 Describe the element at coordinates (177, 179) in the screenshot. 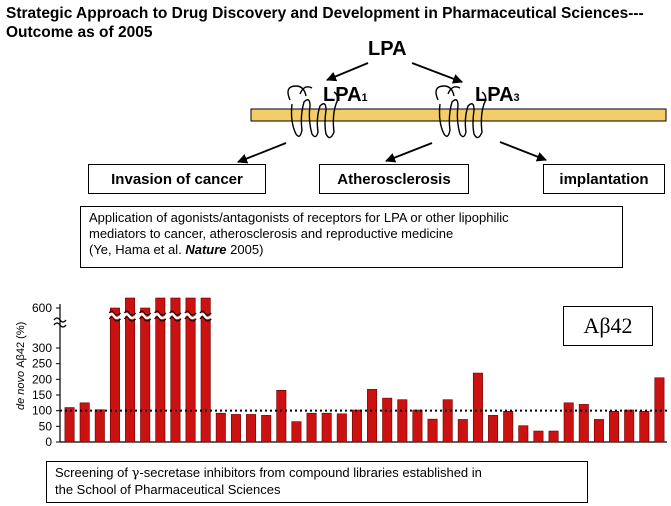

I see `outcome-invasion-of-cancer: Invasion of cancer` at that location.